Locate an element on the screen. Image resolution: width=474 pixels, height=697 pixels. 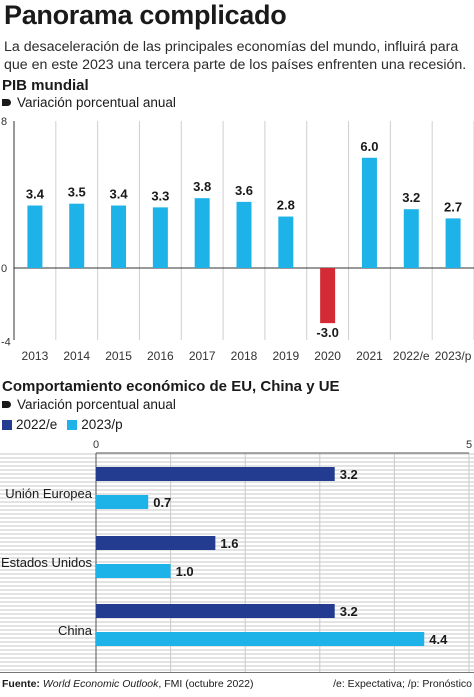
compare-chart-subtitle: Variación porcentual anual is located at coordinates (89, 404).